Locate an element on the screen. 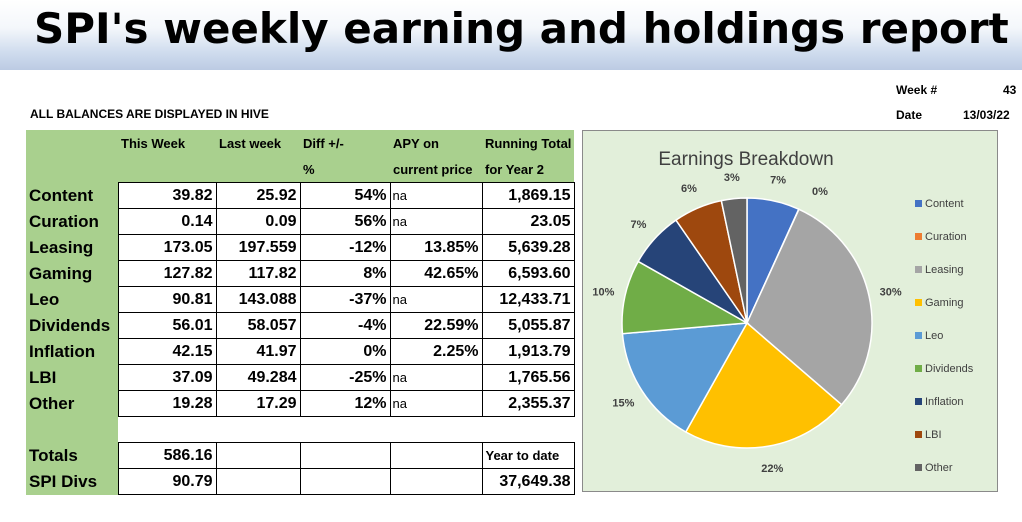 Image resolution: width=1022 pixels, height=522 pixels. row-label: Inflation is located at coordinates (72, 351).